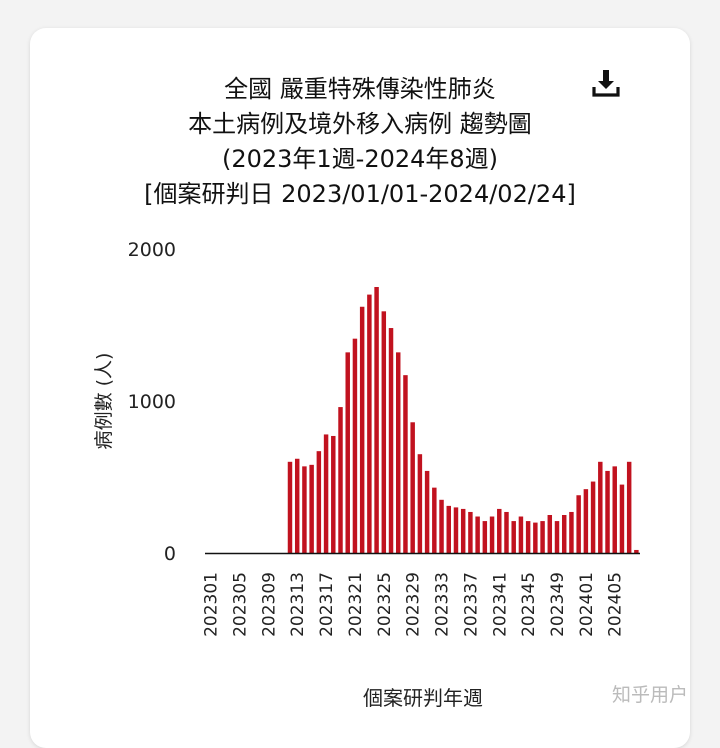 Image resolution: width=720 pixels, height=748 pixels. What do you see at coordinates (414, 604) in the screenshot?
I see `x-tick-label: 202329` at bounding box center [414, 604].